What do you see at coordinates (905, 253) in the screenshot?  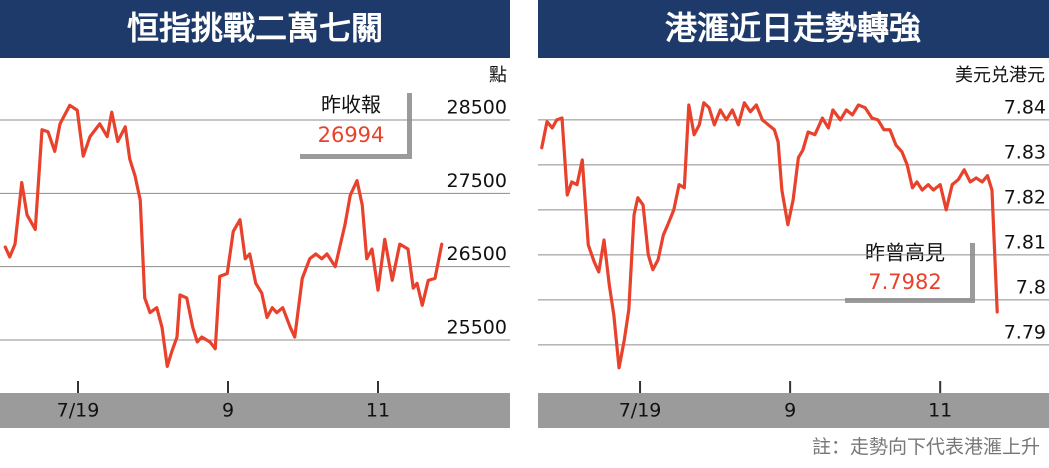 I see `annotation-text: 昨曾高見` at bounding box center [905, 253].